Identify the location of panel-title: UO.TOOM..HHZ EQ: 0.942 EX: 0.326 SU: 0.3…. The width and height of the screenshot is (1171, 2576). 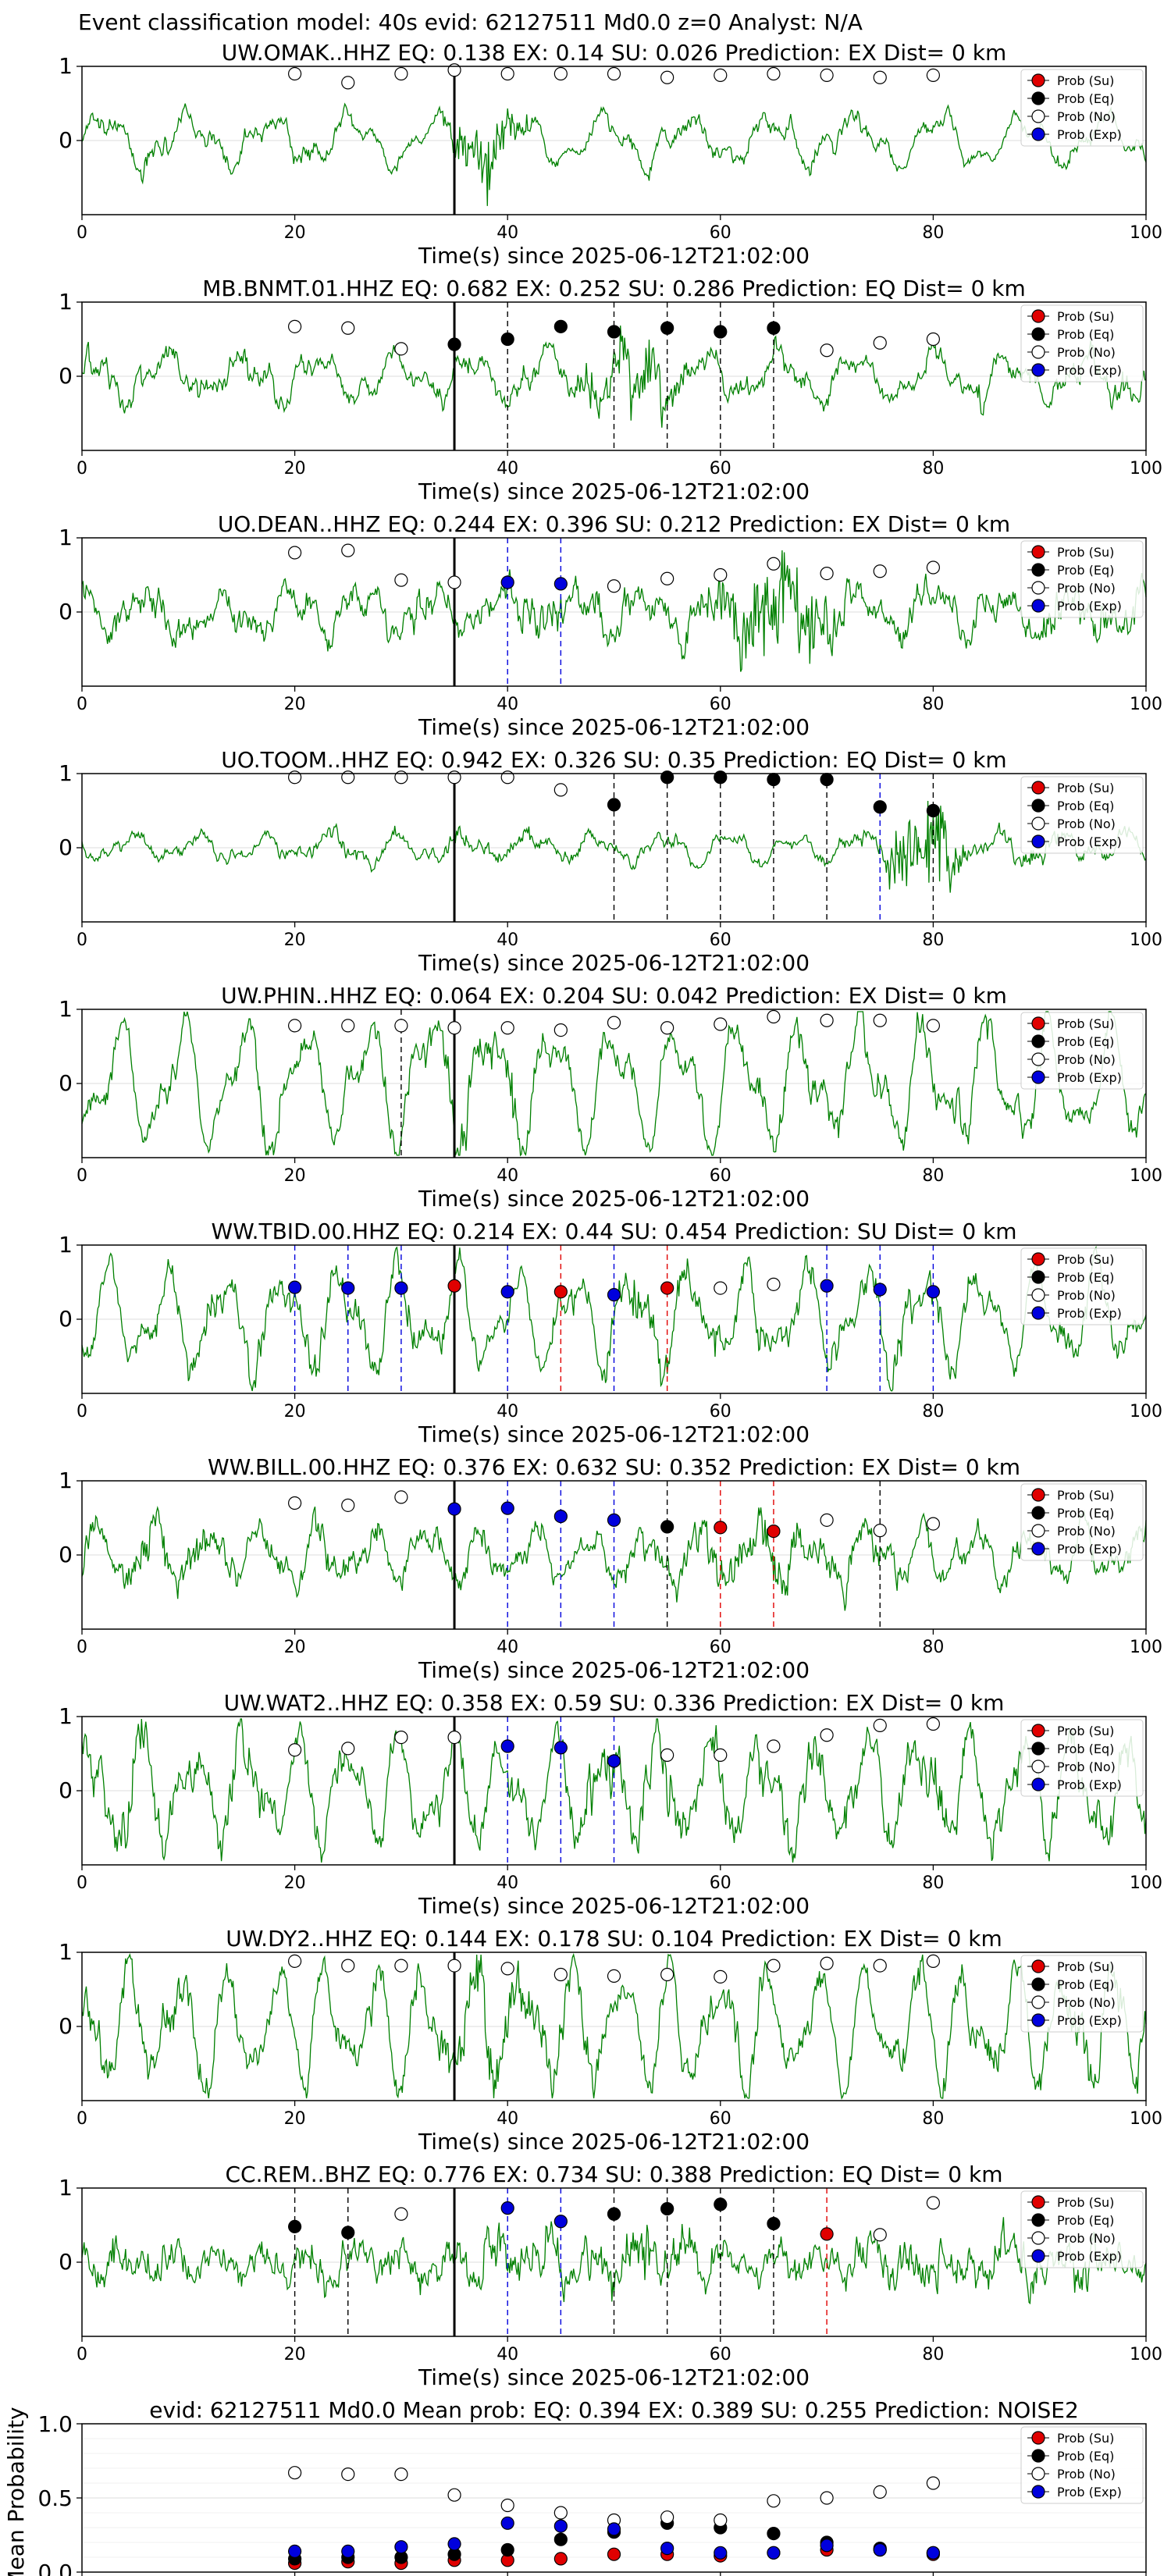
(613, 760).